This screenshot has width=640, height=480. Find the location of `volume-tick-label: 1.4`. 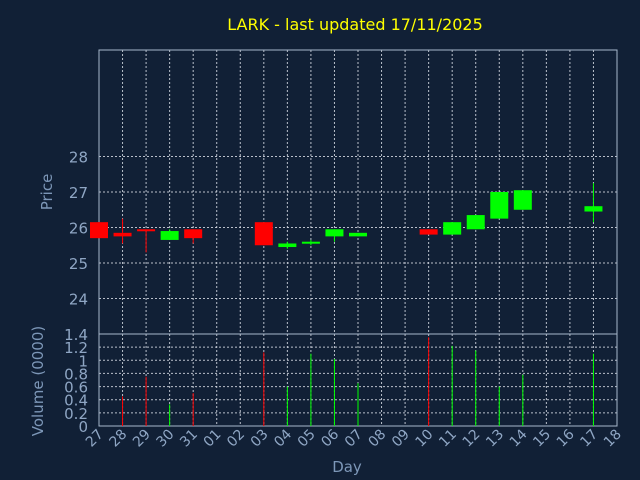

volume-tick-label: 1.4 is located at coordinates (76, 335).